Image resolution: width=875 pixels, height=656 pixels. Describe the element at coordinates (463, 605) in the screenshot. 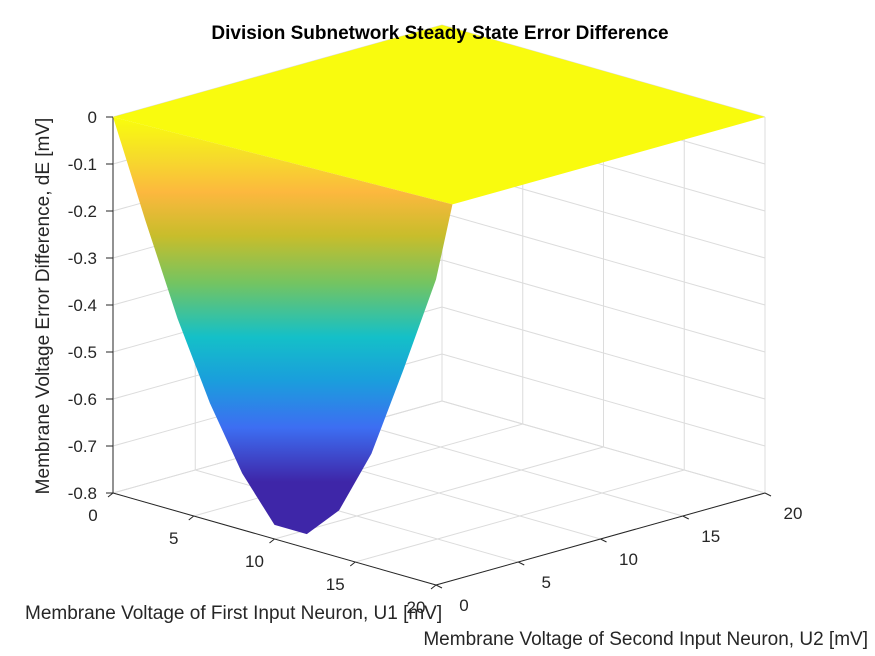

I see `y-tick-label: 0` at that location.